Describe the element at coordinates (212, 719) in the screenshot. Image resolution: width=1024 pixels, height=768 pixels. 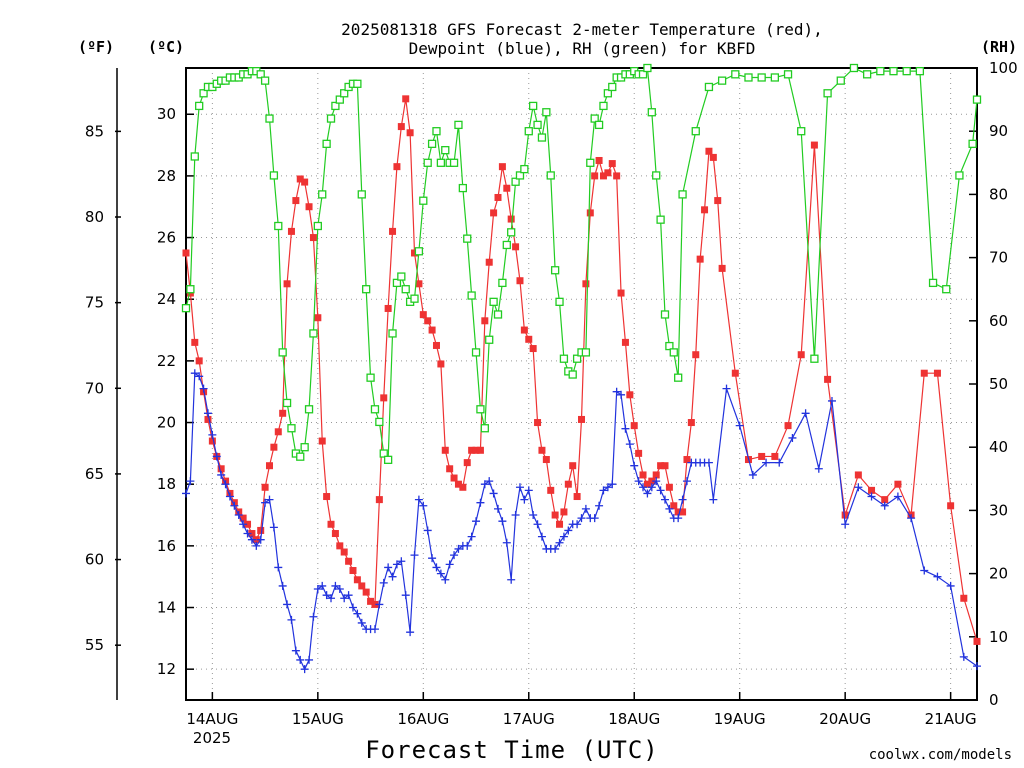
I see `x-tick-label: 14AUG` at that location.